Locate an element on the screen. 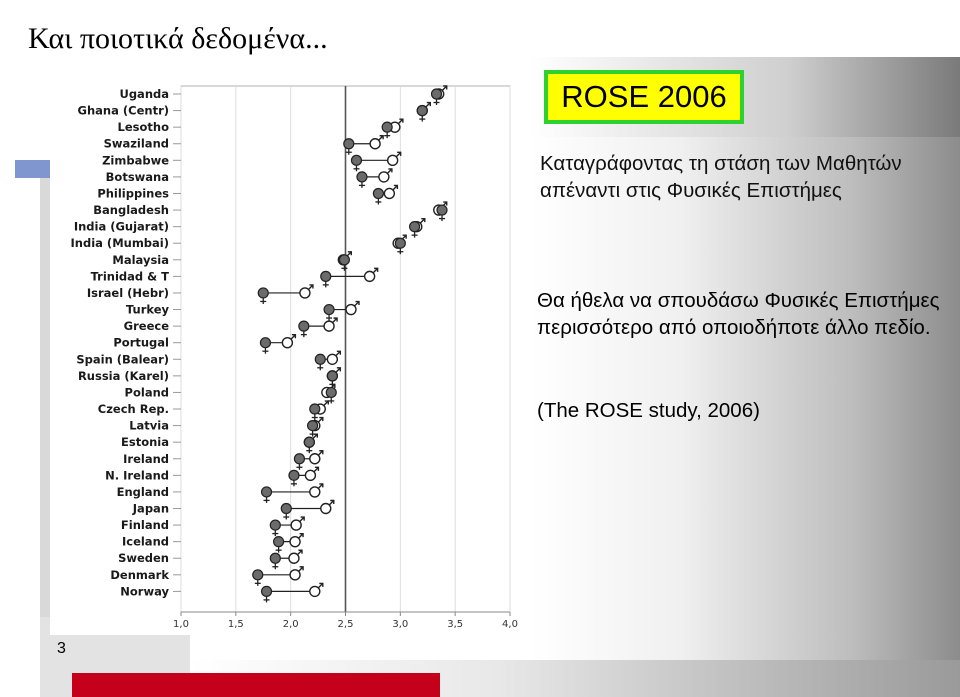 Image resolution: width=960 pixels, height=697 pixels. x-tick-label: 2,0 is located at coordinates (291, 624).